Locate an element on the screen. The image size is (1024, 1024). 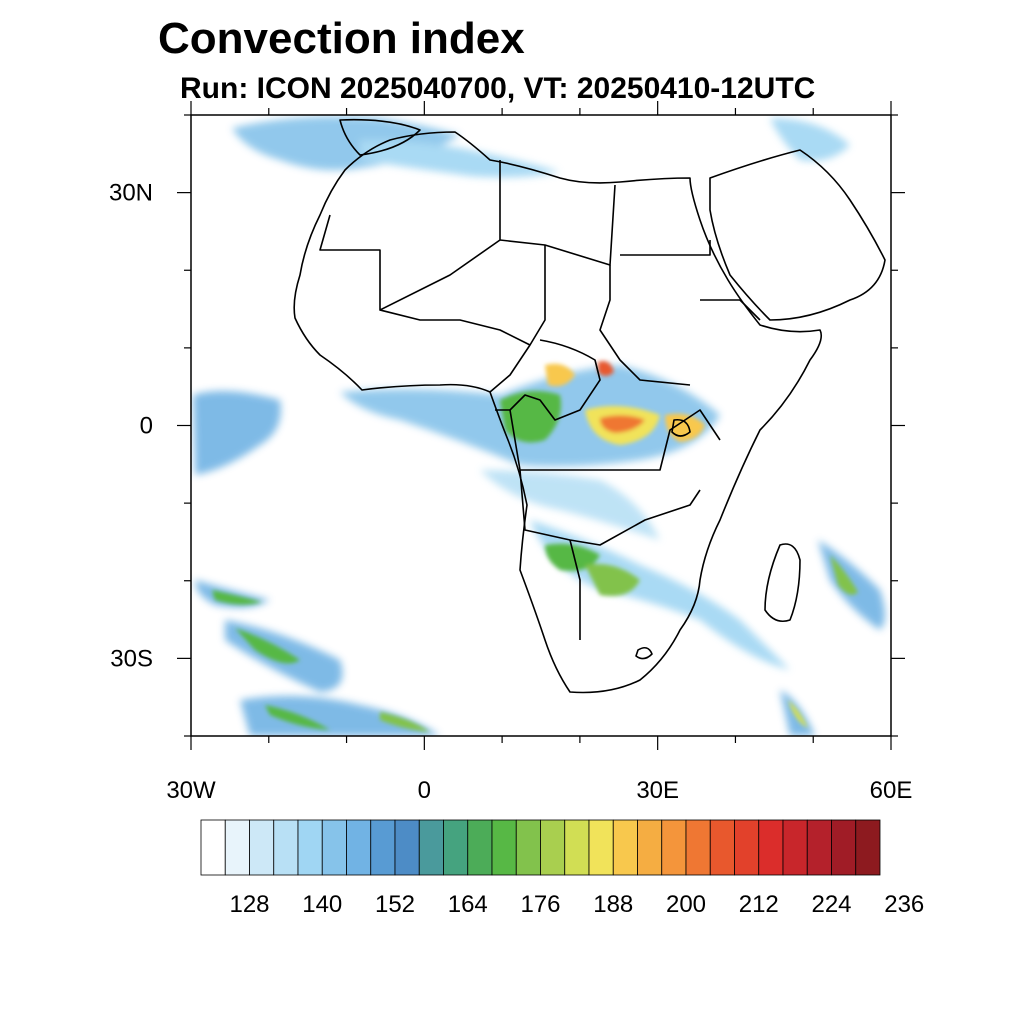
core-madagascar is located at coordinates (844, 575).